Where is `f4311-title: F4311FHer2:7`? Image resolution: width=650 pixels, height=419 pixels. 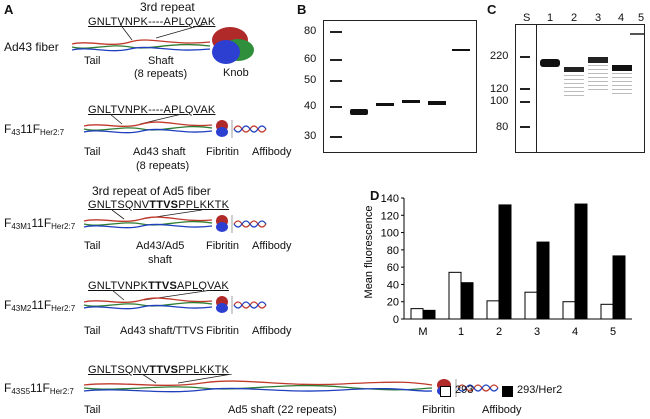
f4311-title: F4311FHer2:7 is located at coordinates (34, 129).